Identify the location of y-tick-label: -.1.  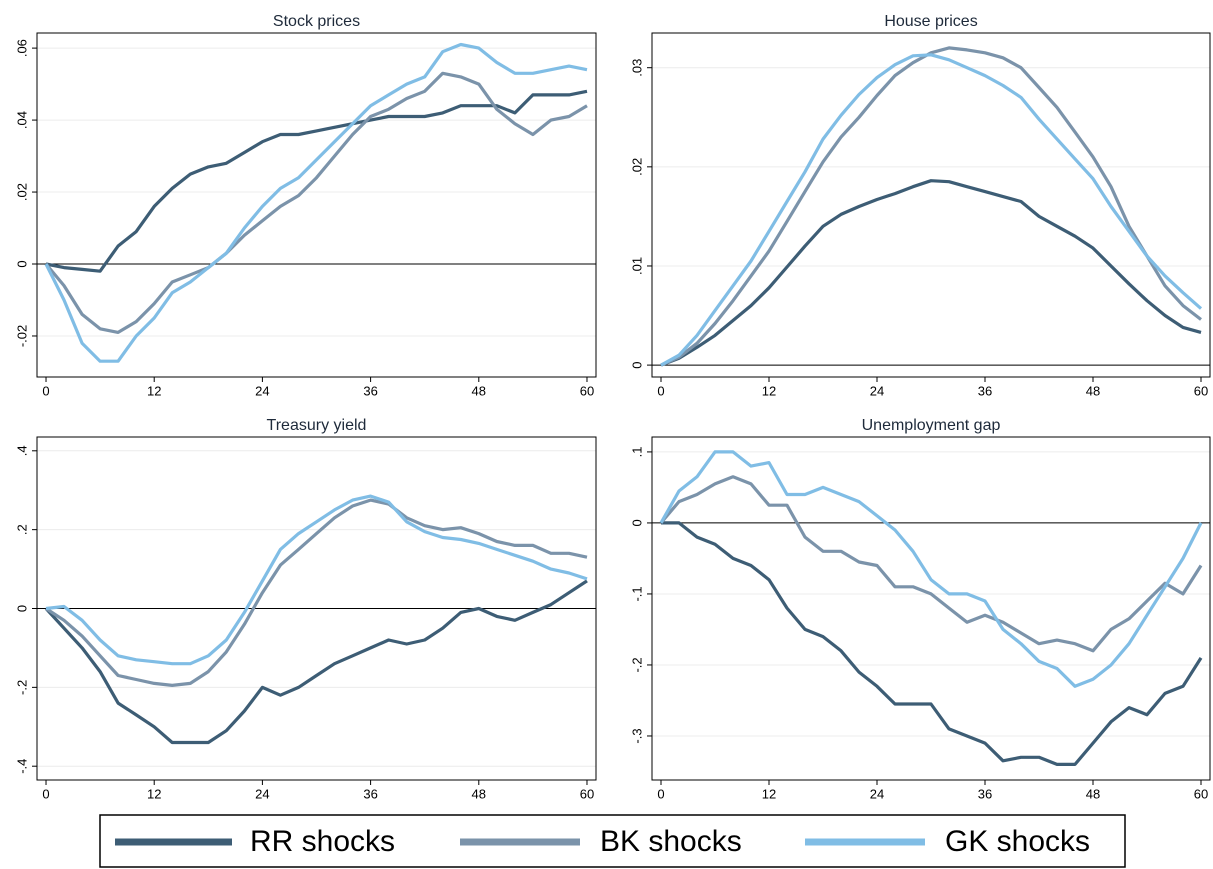
(636, 593).